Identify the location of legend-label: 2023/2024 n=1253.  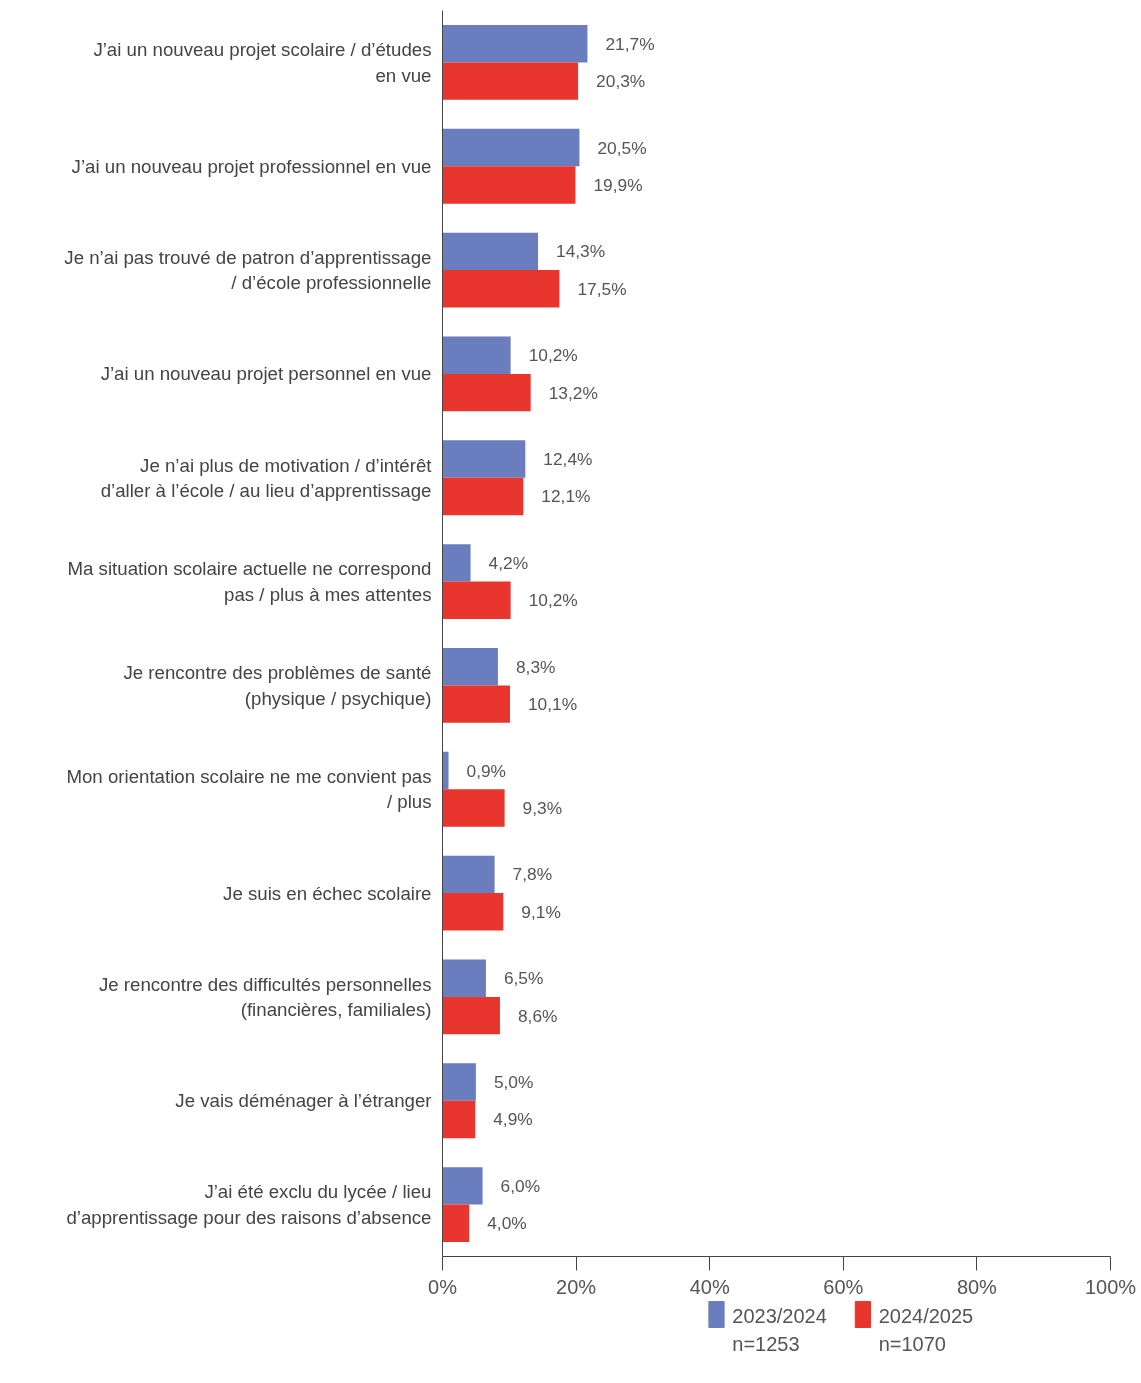
(779, 1330).